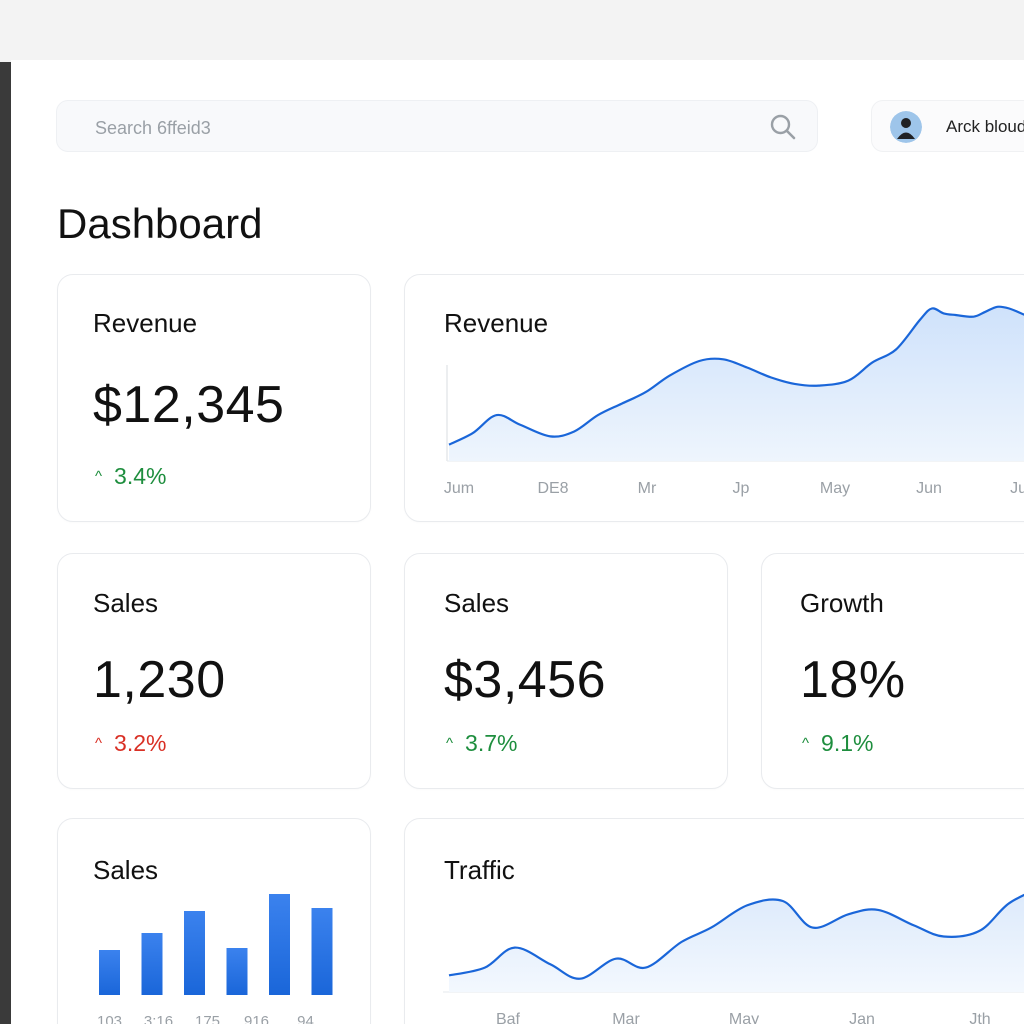  I want to click on bar-tick-label: 175, so click(207, 1018).